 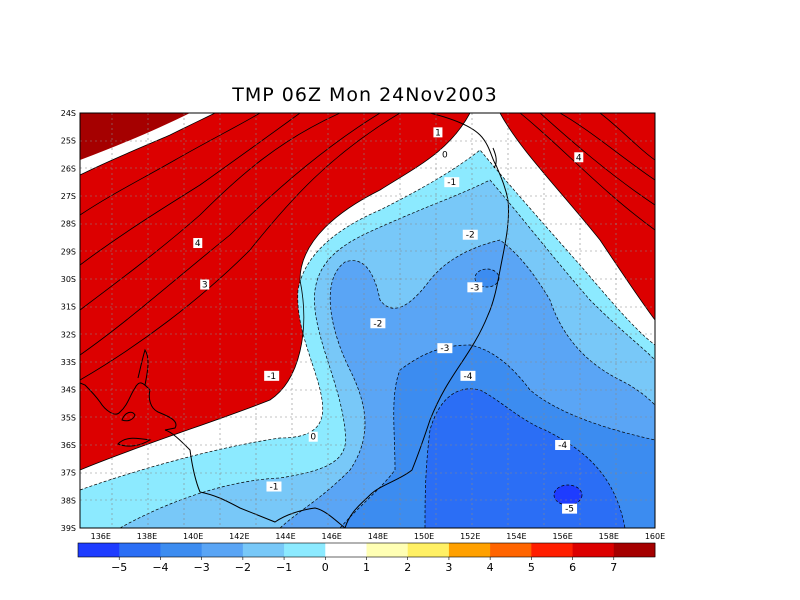 I want to click on colorbar: −5 −4 −3 −2 −1 0 1 2 3 4 5 6 7, so click(x=366, y=558).